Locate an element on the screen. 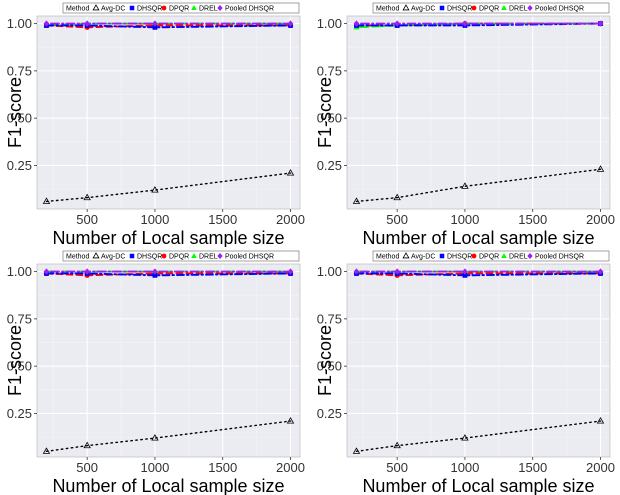 This screenshot has height=495, width=620. y-tick-label: 0.50 is located at coordinates (19, 366).